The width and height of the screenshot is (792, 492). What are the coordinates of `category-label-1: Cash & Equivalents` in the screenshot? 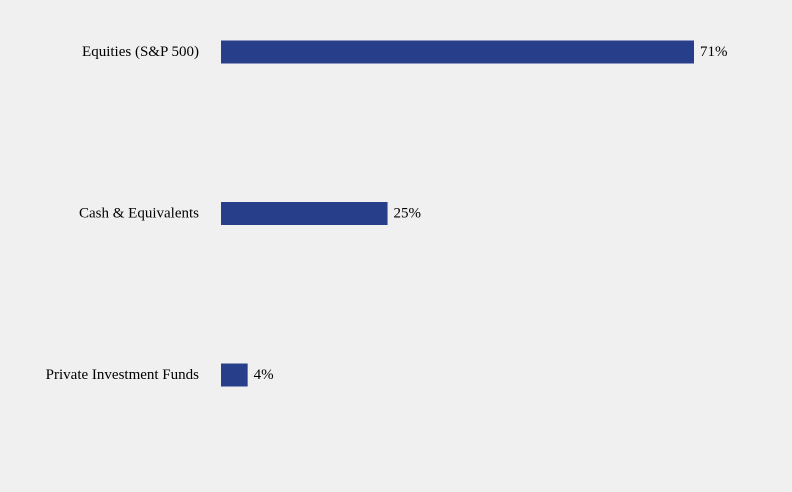 It's located at (139, 214).